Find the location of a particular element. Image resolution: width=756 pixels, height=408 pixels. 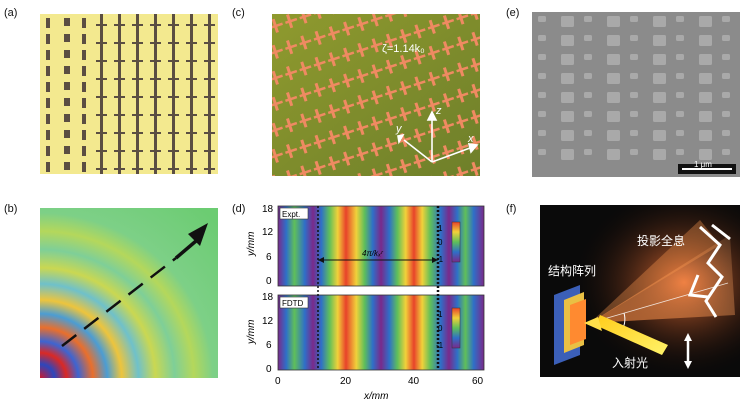

metasurface-perspective: ζ=1.14k₀ z y x is located at coordinates (376, 95).